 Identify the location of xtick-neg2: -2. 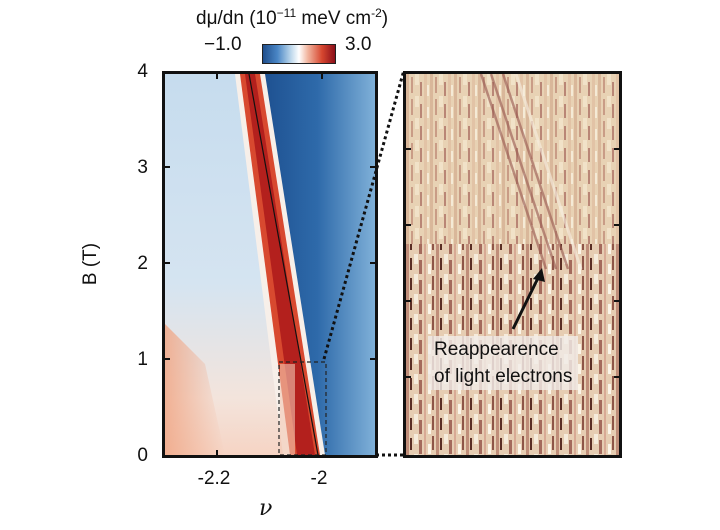
(319, 478).